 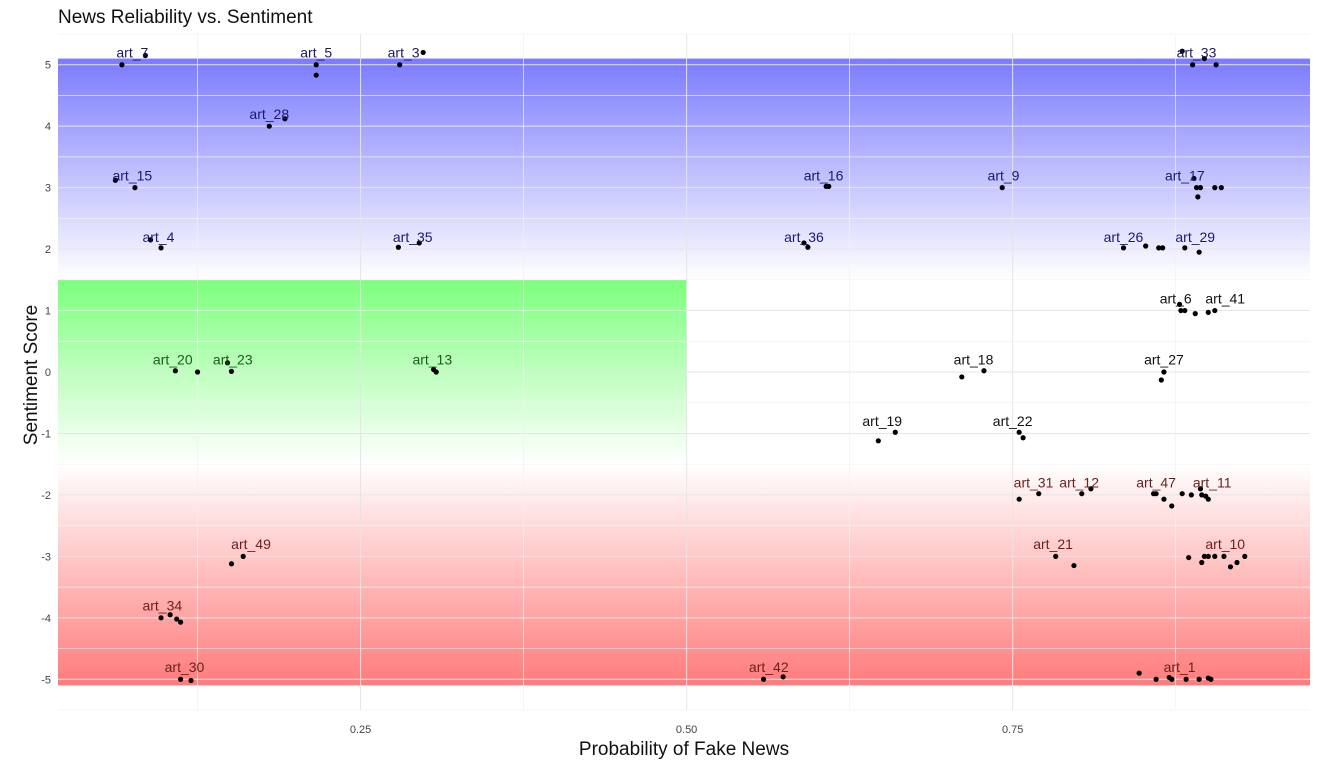 I want to click on point-label: art_47, so click(x=1156, y=483).